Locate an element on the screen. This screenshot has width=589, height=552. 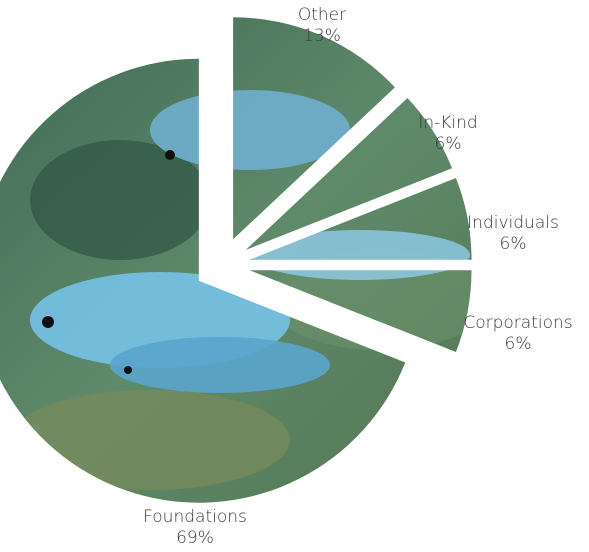
slice-value-label: 69% is located at coordinates (195, 538).